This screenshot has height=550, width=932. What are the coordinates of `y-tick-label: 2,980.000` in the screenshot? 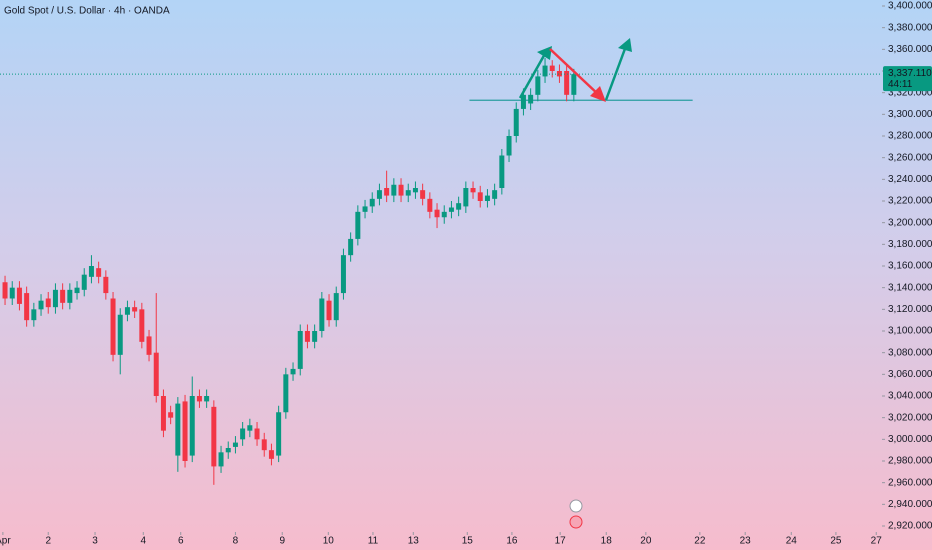 It's located at (910, 461).